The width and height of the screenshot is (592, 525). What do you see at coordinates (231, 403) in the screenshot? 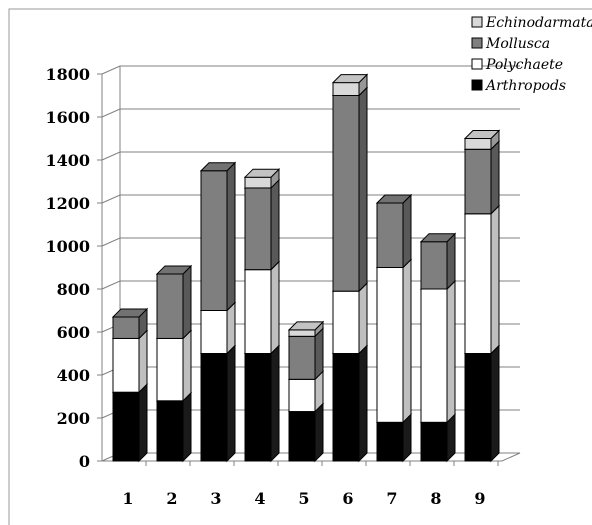
I see `bar-arthropods-3-side` at bounding box center [231, 403].